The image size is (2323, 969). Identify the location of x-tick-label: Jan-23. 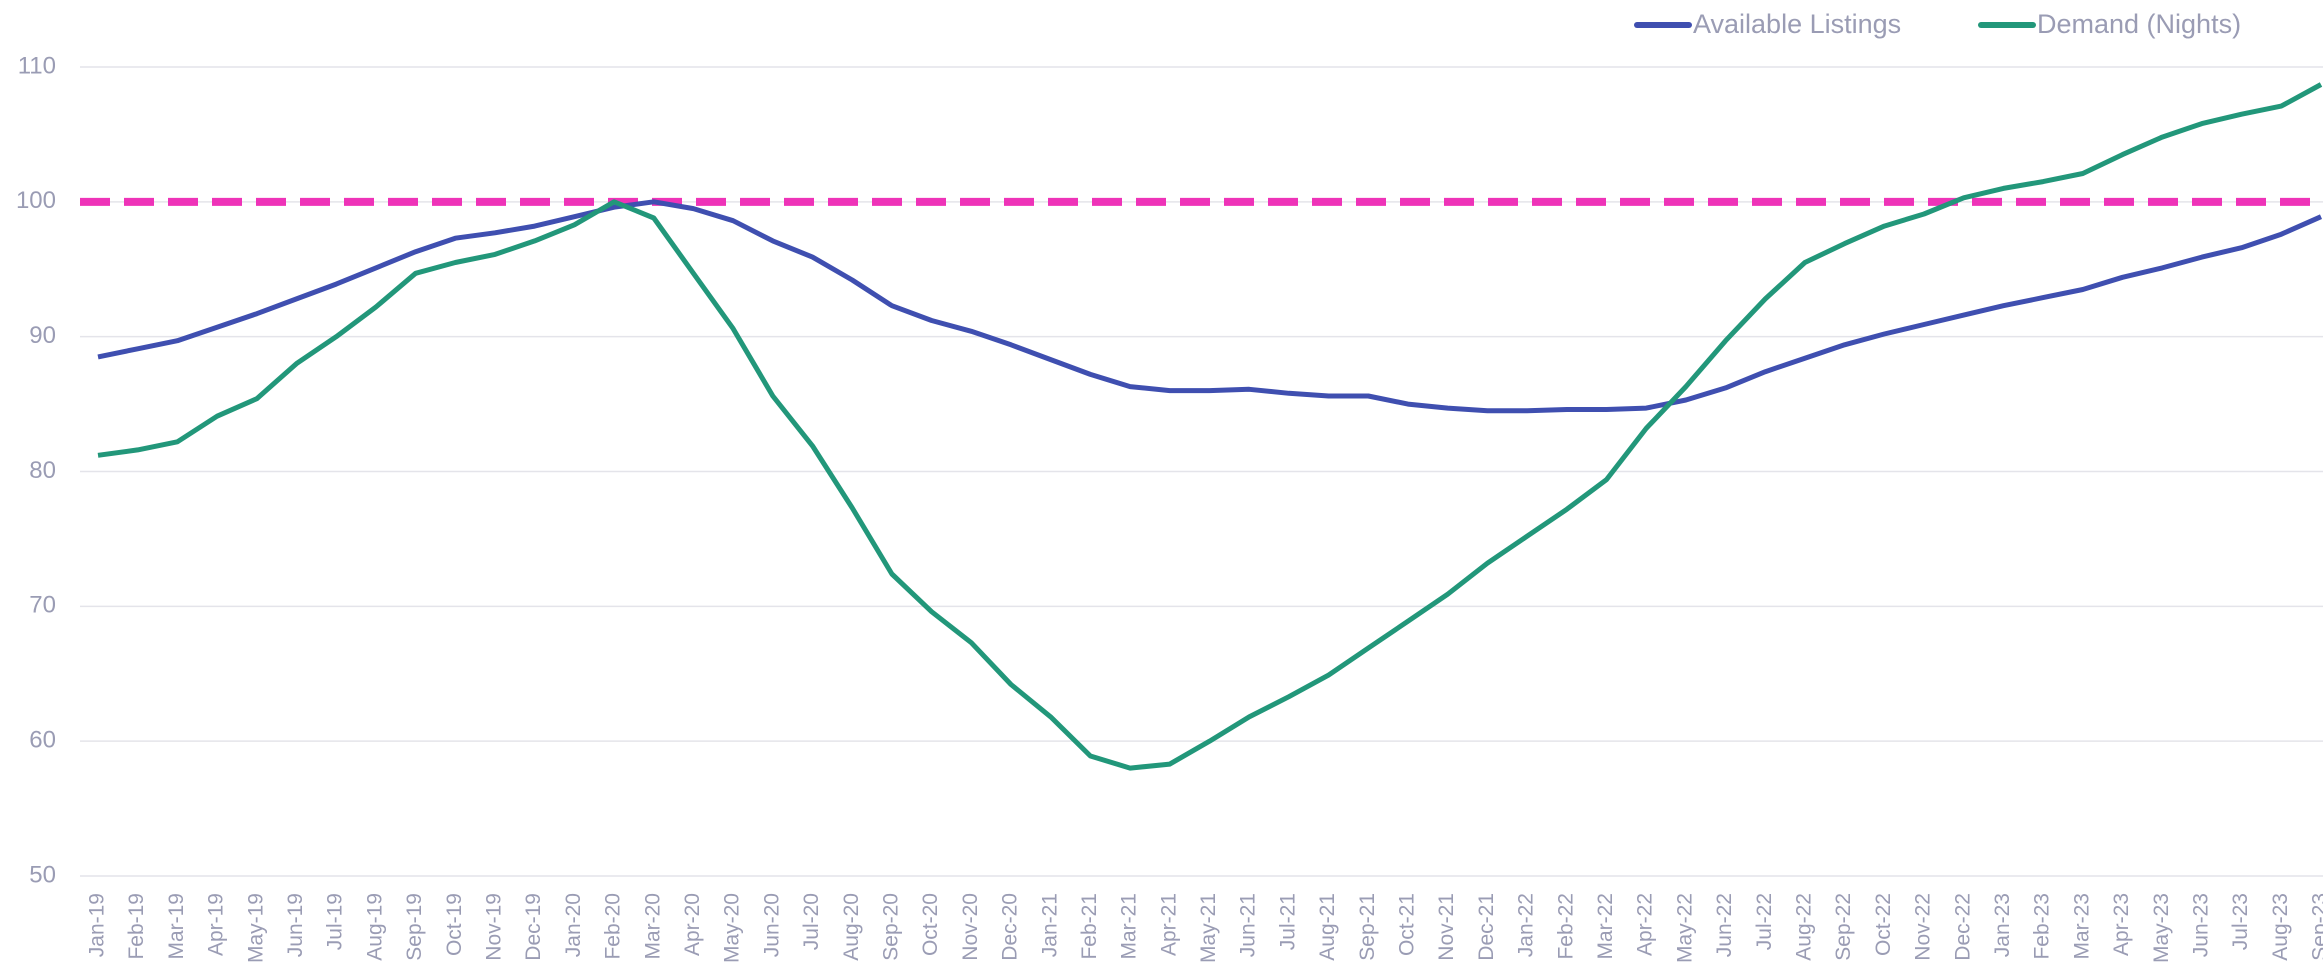
(2002, 925).